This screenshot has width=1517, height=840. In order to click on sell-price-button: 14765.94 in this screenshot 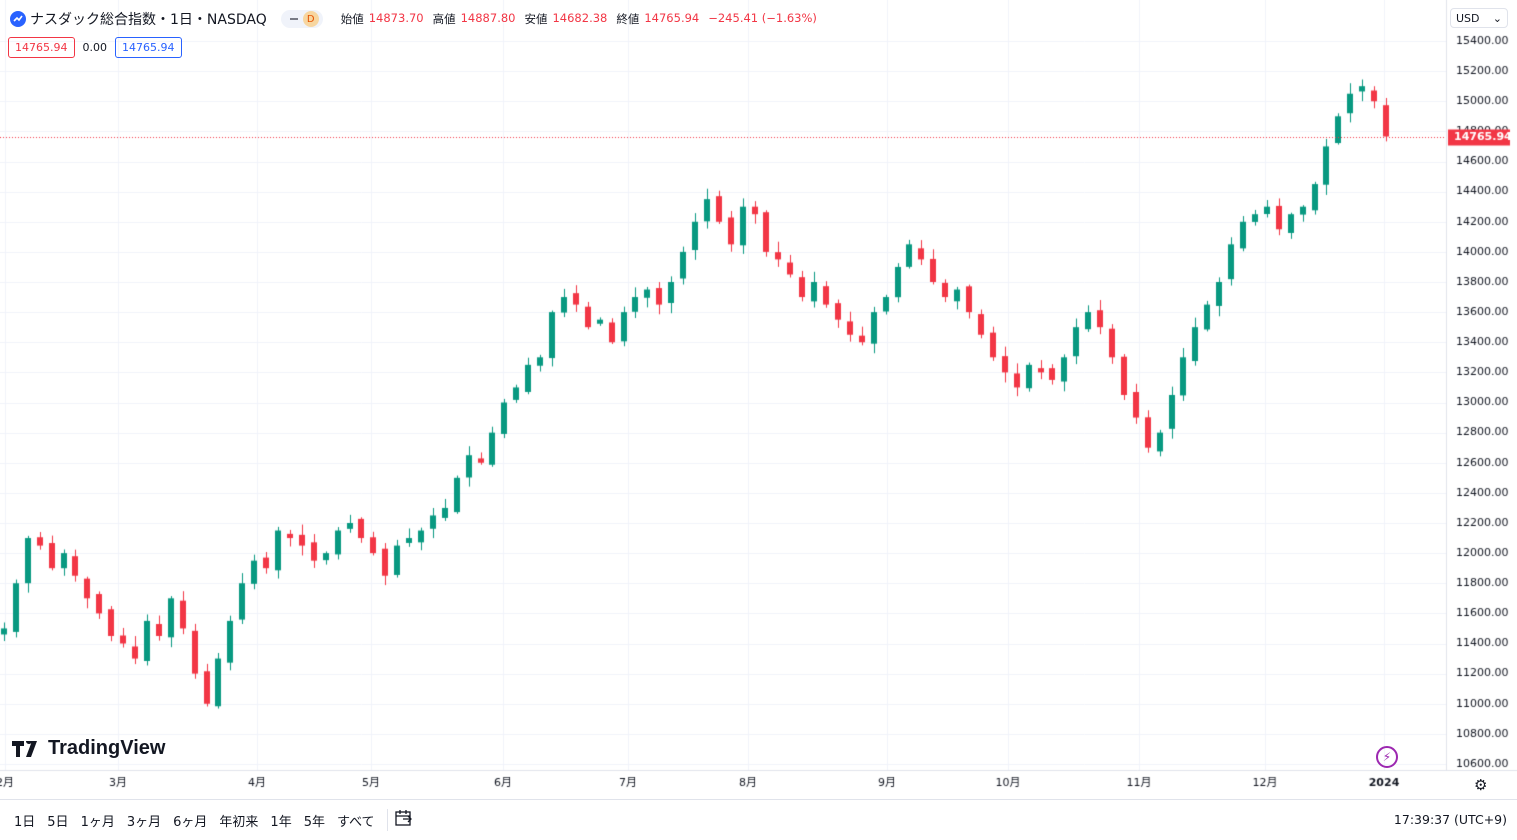, I will do `click(41, 47)`.